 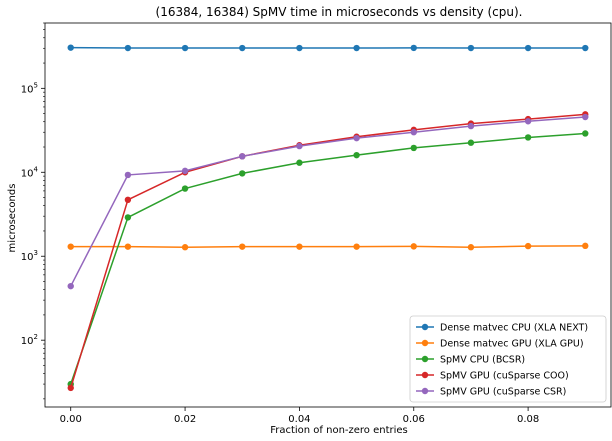 What do you see at coordinates (299, 419) in the screenshot?
I see `x-tick-label: 0.04` at bounding box center [299, 419].